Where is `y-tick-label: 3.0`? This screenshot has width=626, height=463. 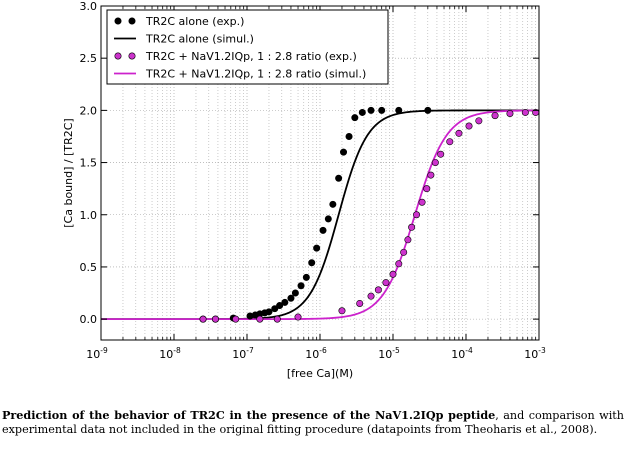 y-tick-label: 3.0 is located at coordinates (89, 6).